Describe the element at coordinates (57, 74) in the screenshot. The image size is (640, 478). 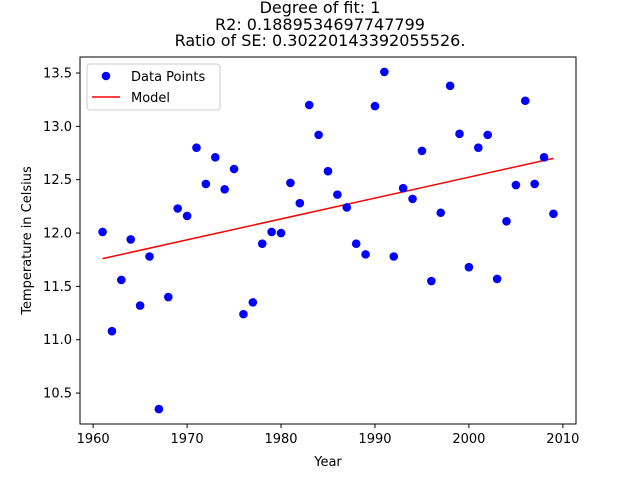
I see `y-tick-label: 13.5` at that location.